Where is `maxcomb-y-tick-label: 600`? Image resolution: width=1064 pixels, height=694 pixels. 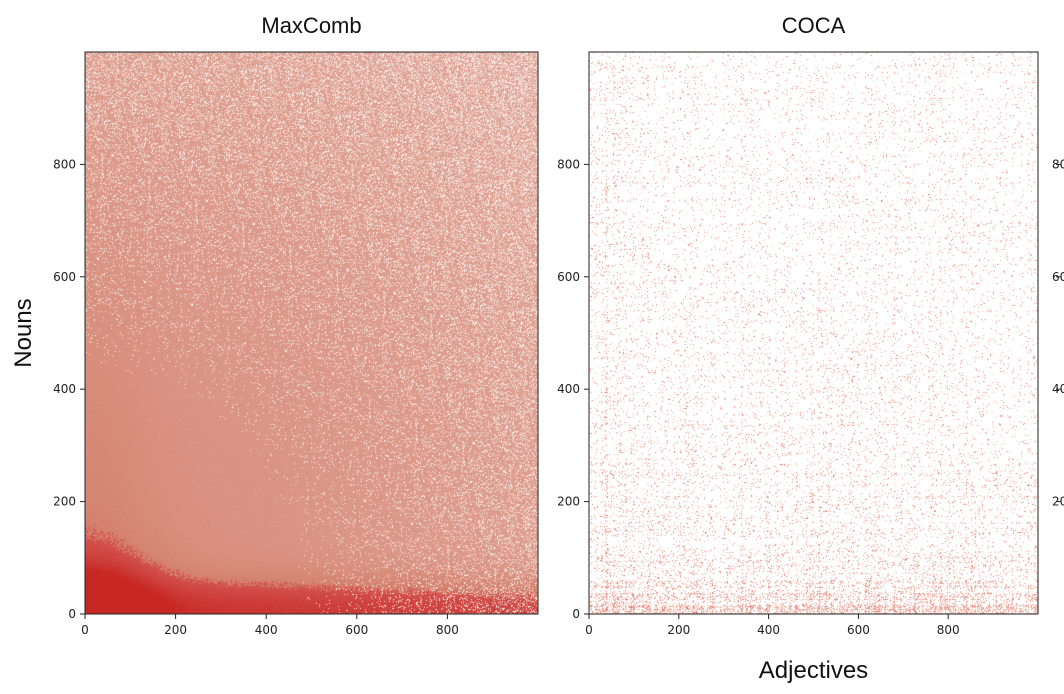 maxcomb-y-tick-label: 600 is located at coordinates (64, 277).